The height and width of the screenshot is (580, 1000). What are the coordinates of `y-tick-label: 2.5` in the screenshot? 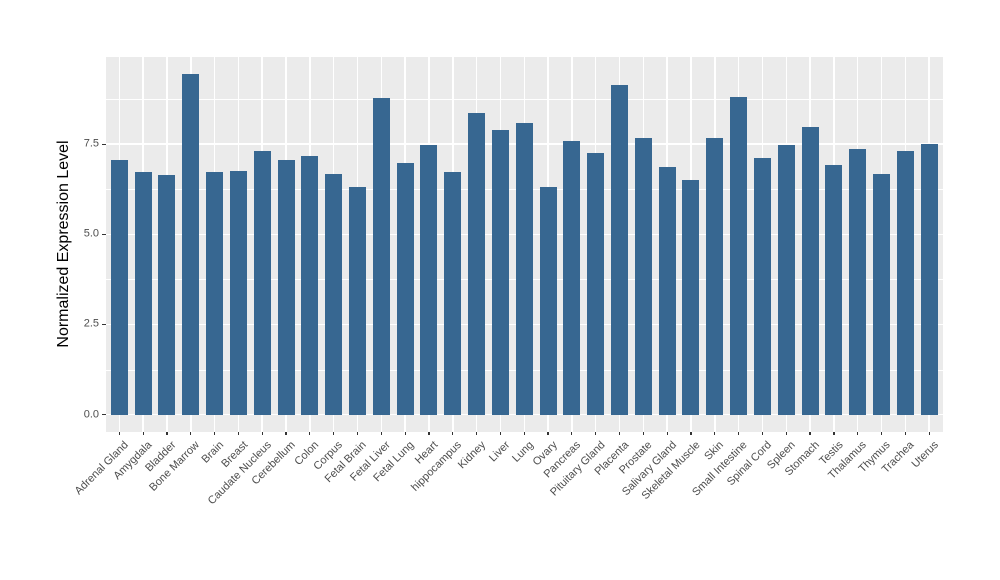 It's located at (91, 323).